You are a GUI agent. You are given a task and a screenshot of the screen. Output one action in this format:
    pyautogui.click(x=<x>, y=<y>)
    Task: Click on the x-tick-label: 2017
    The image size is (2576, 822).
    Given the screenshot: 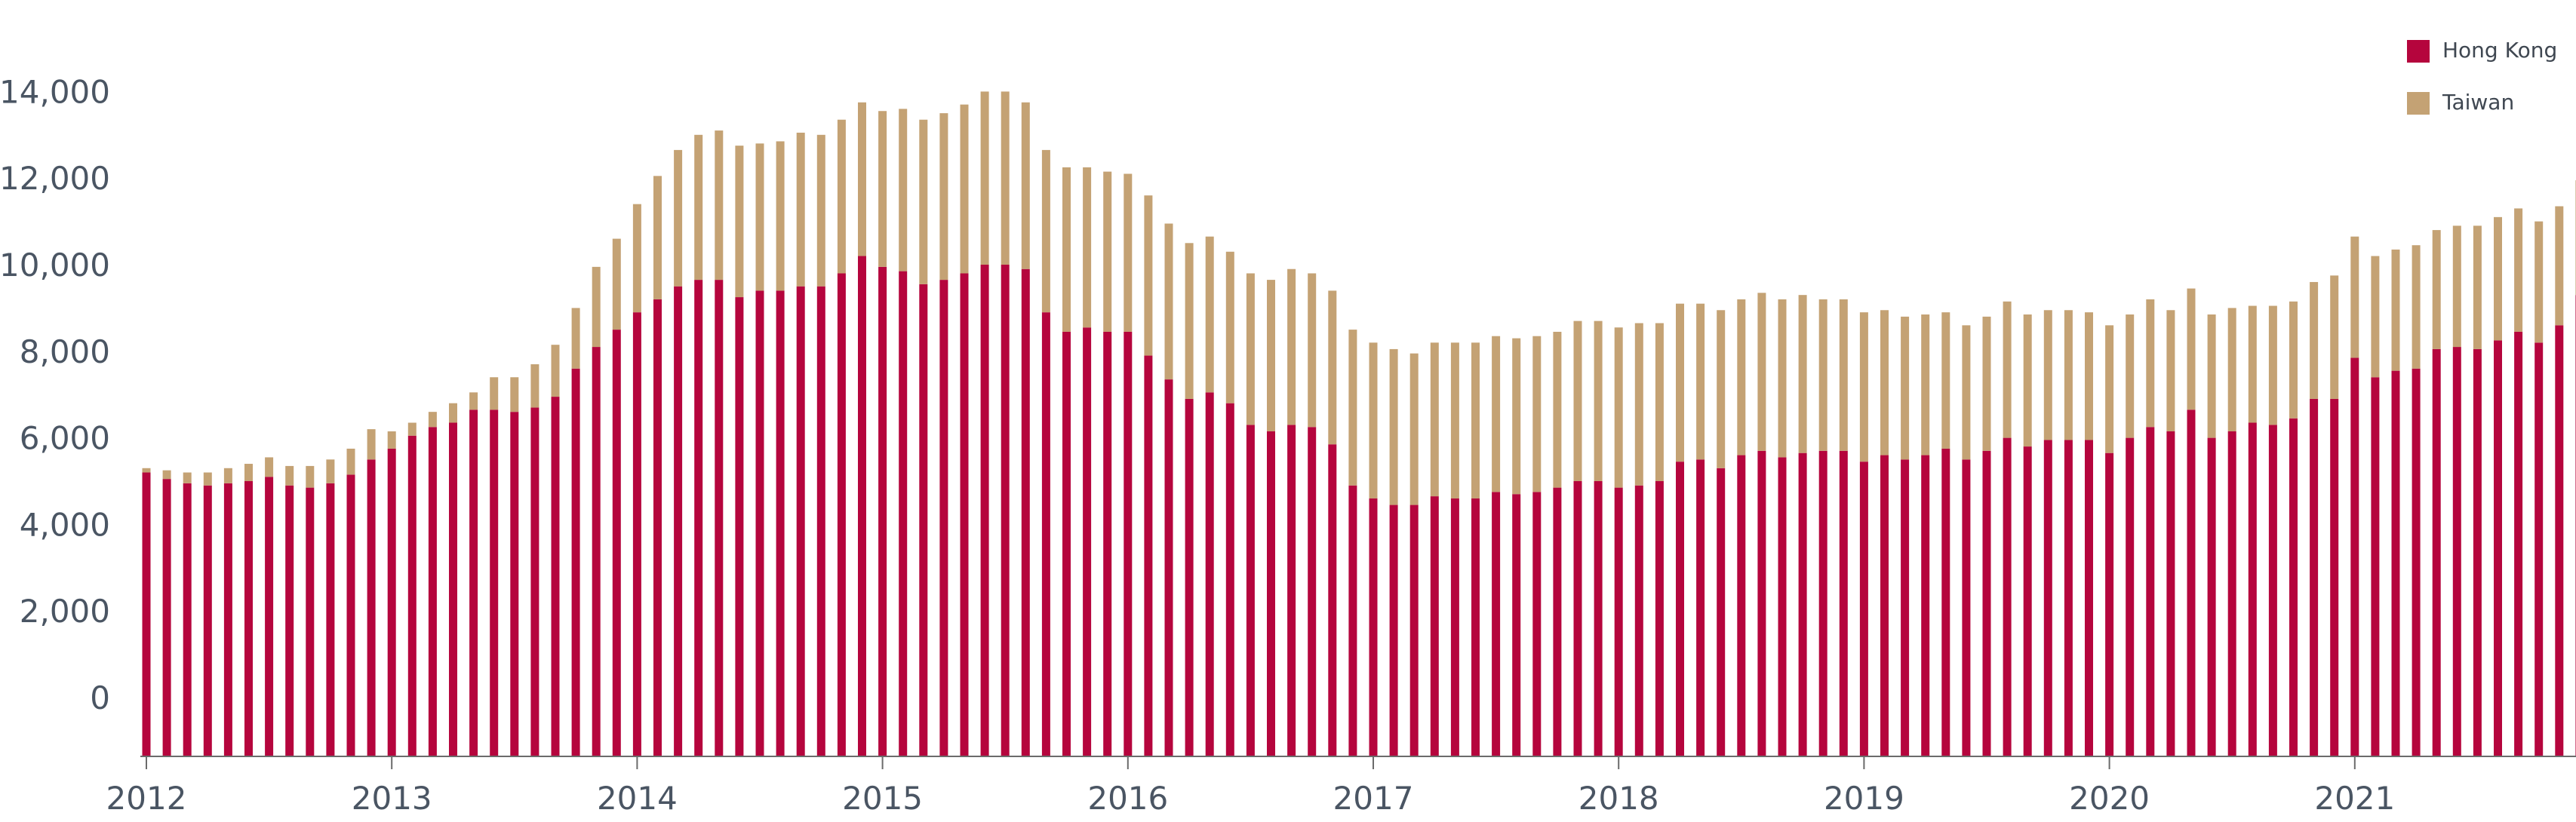 What is the action you would take?
    pyautogui.click(x=1373, y=798)
    